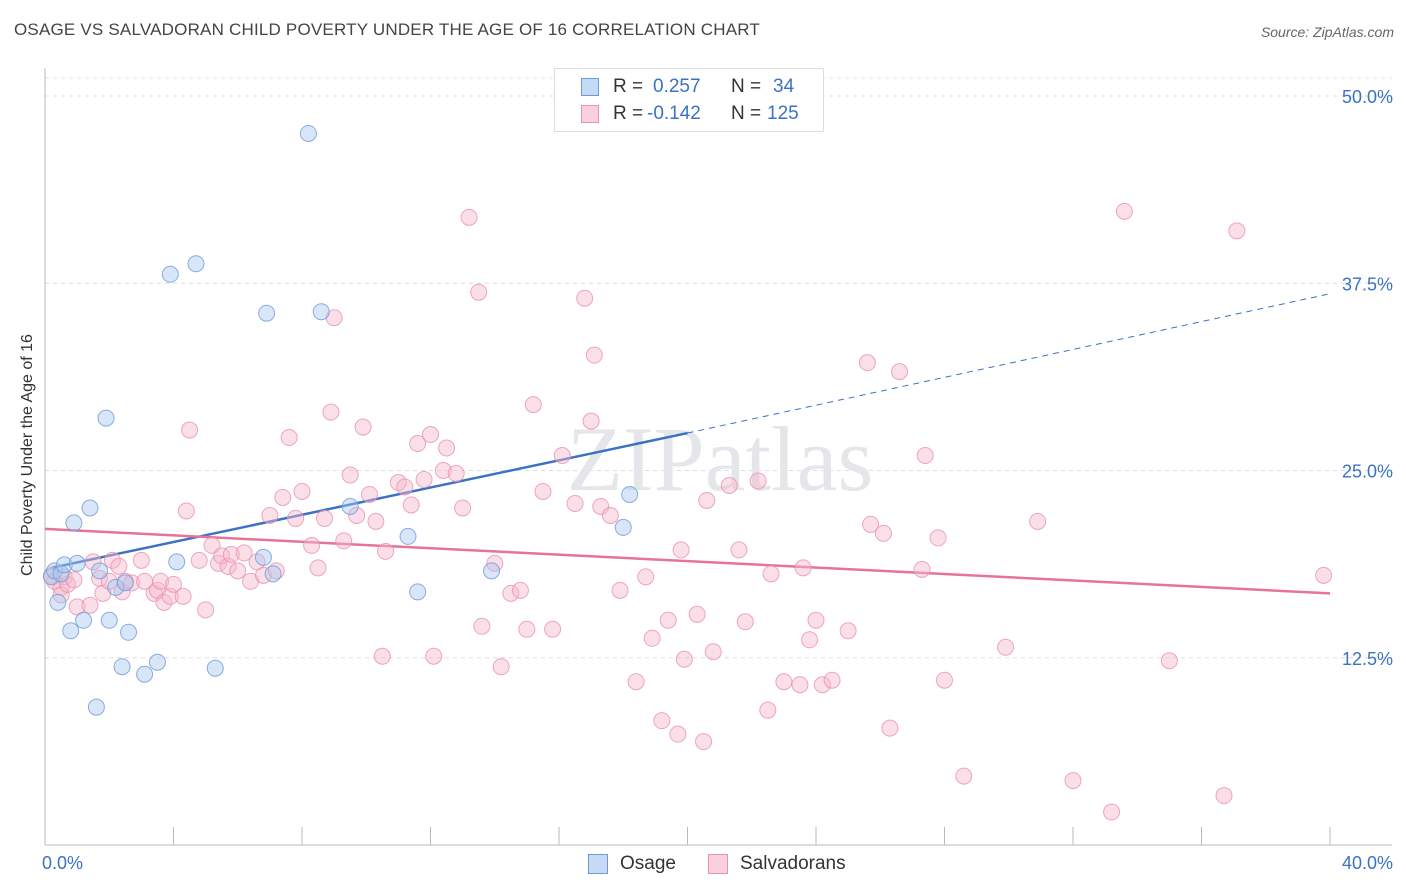  I want to click on bottom-legend-label-osage: Osage, so click(648, 863).